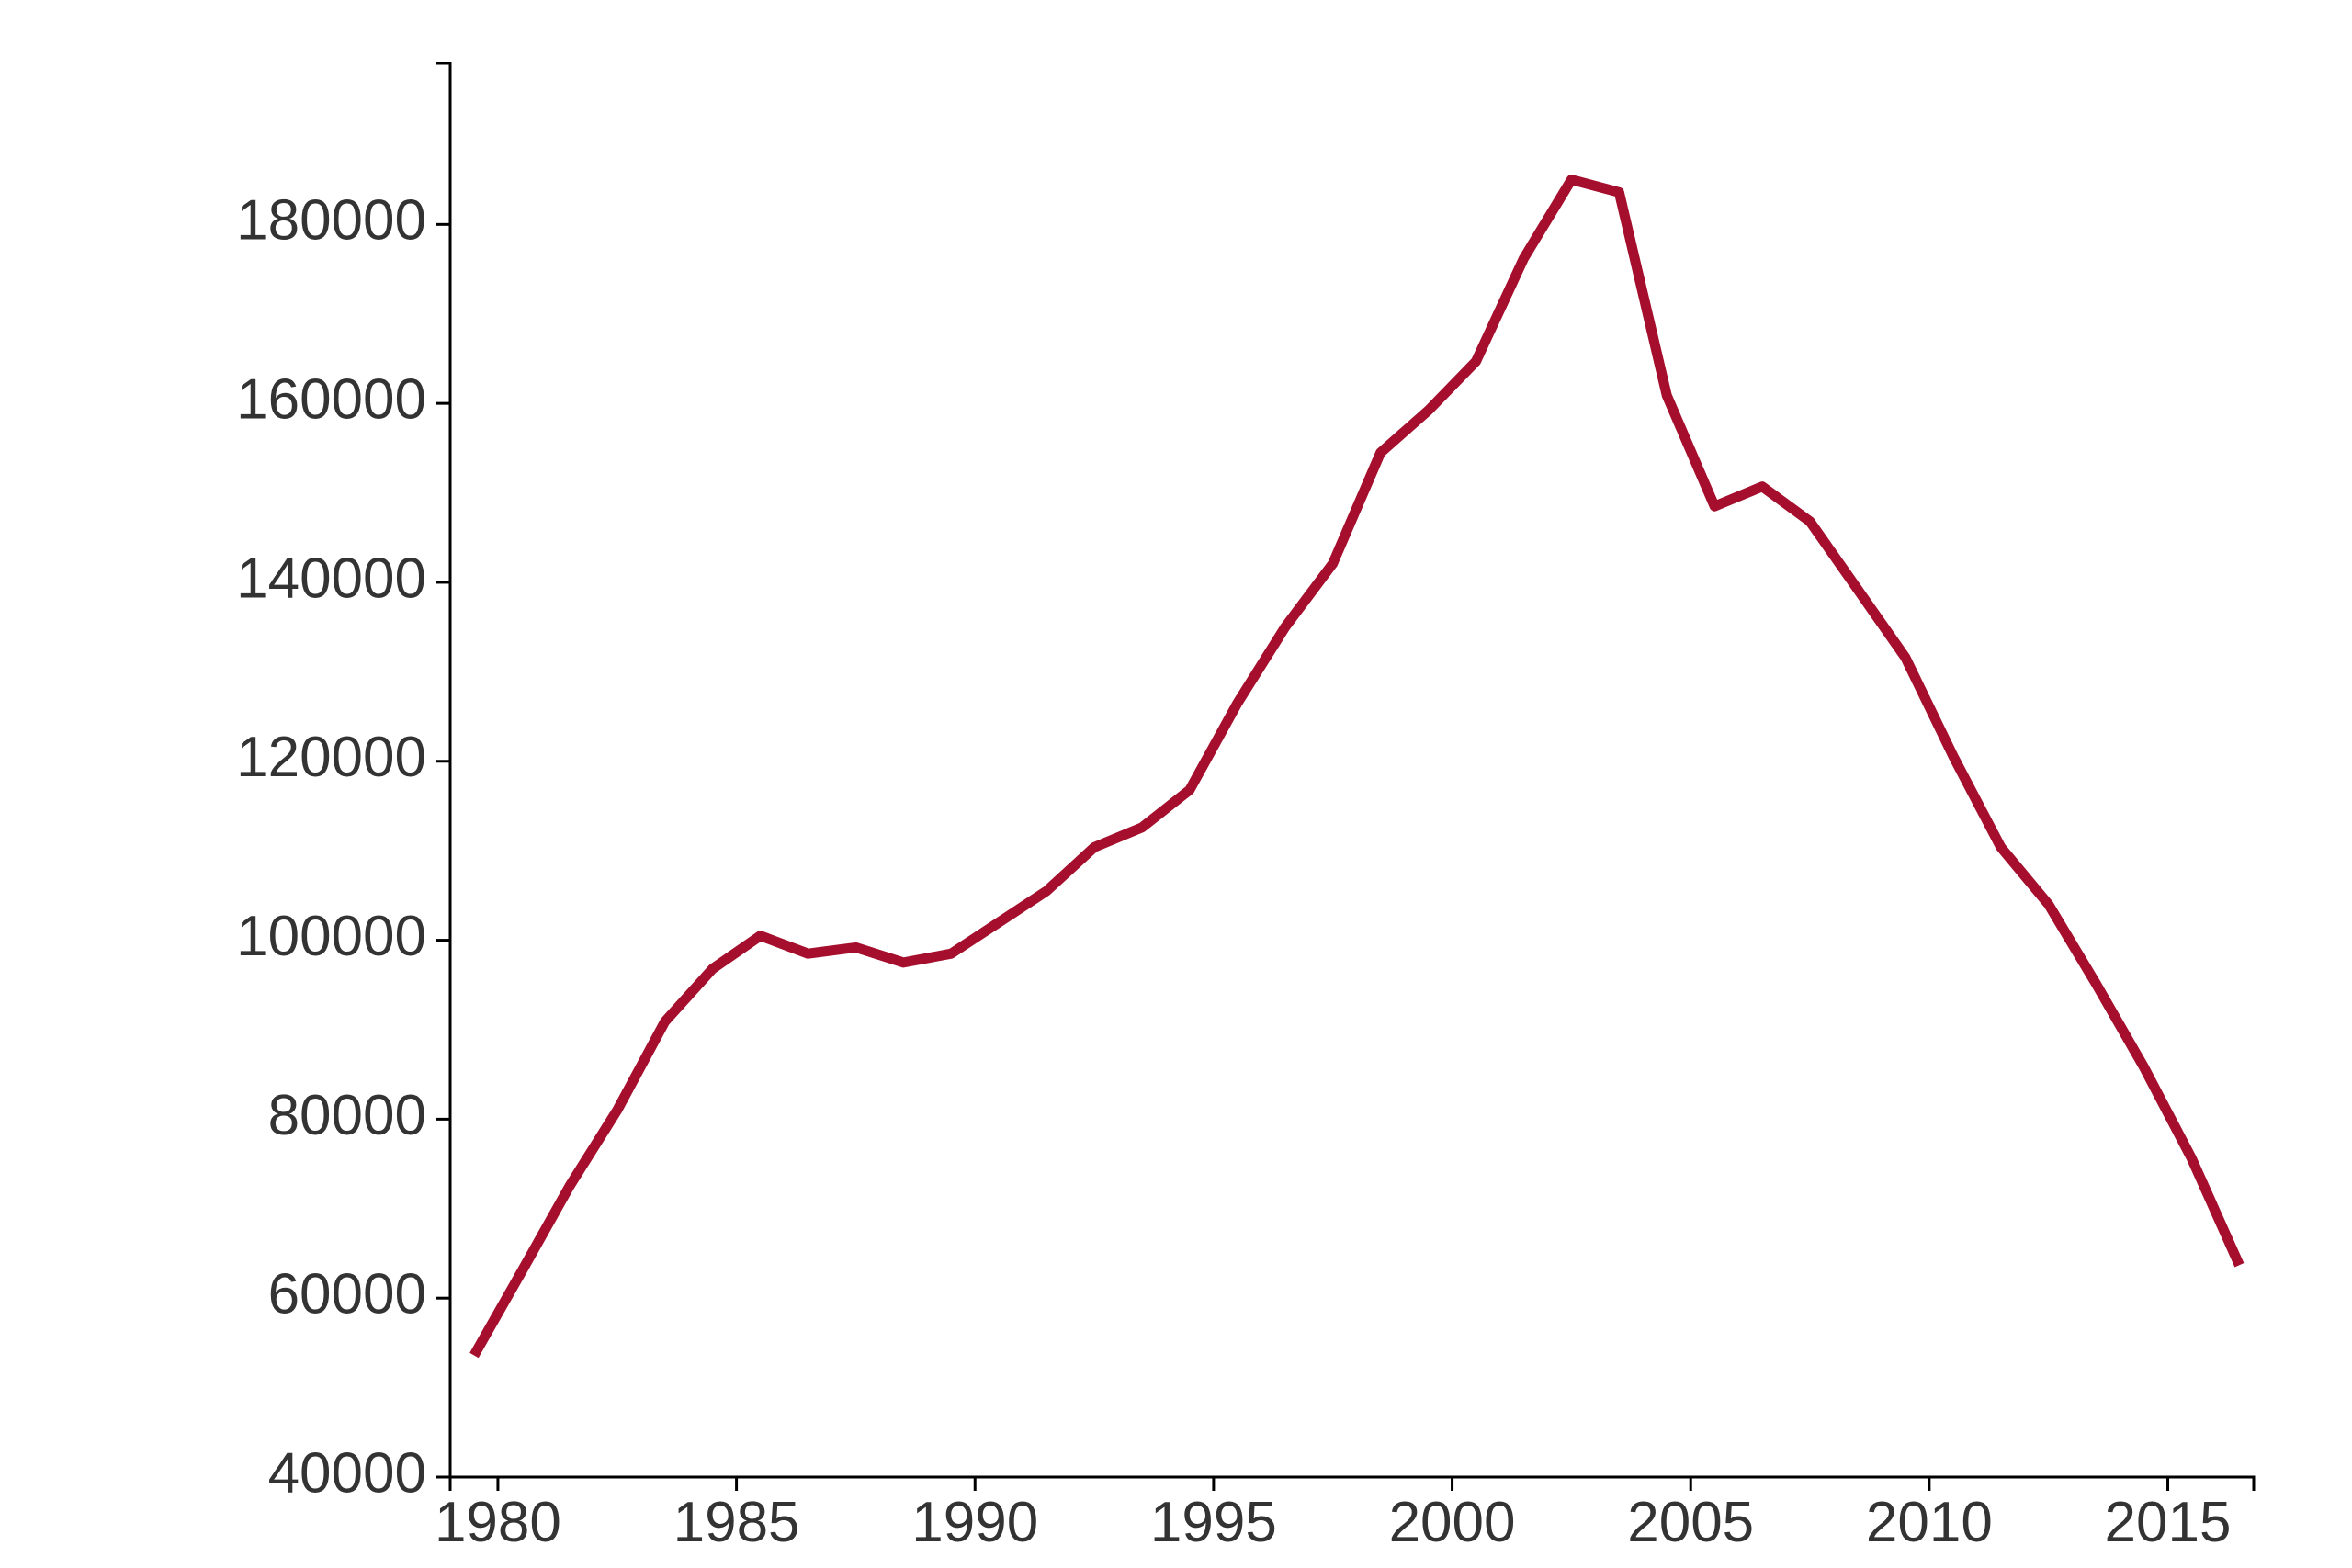  Describe the element at coordinates (347, 1115) in the screenshot. I see `y-tick-label: 80000` at that location.